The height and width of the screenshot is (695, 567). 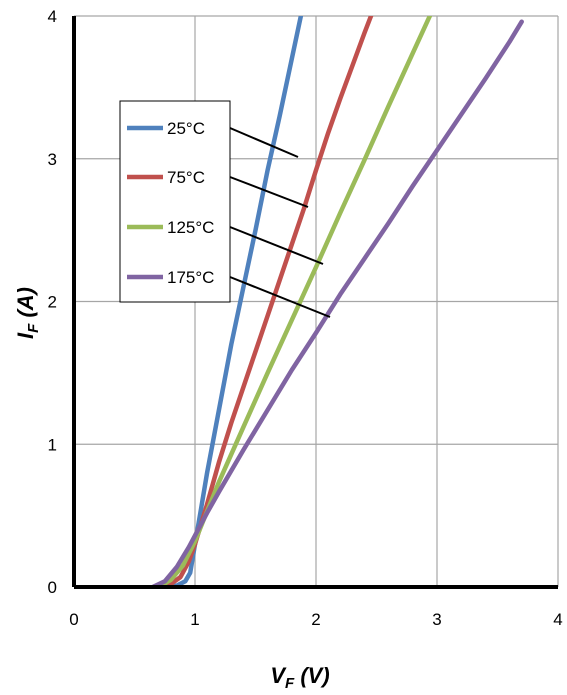 What do you see at coordinates (186, 177) in the screenshot?
I see `legend-label-1: 75°C` at bounding box center [186, 177].